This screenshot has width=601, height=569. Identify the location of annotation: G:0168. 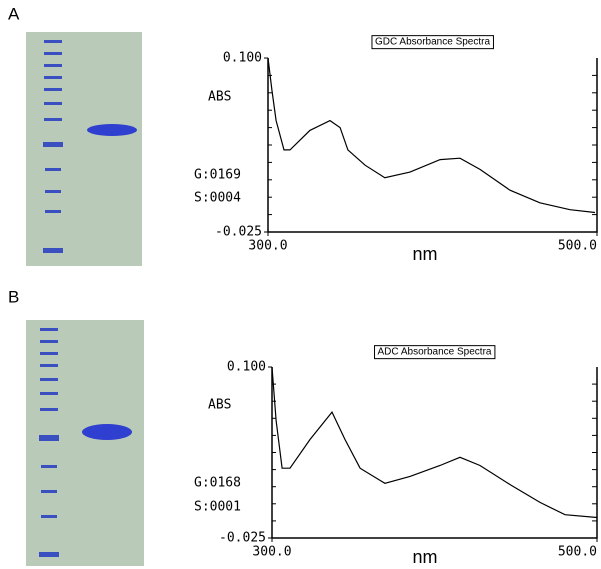
(217, 483).